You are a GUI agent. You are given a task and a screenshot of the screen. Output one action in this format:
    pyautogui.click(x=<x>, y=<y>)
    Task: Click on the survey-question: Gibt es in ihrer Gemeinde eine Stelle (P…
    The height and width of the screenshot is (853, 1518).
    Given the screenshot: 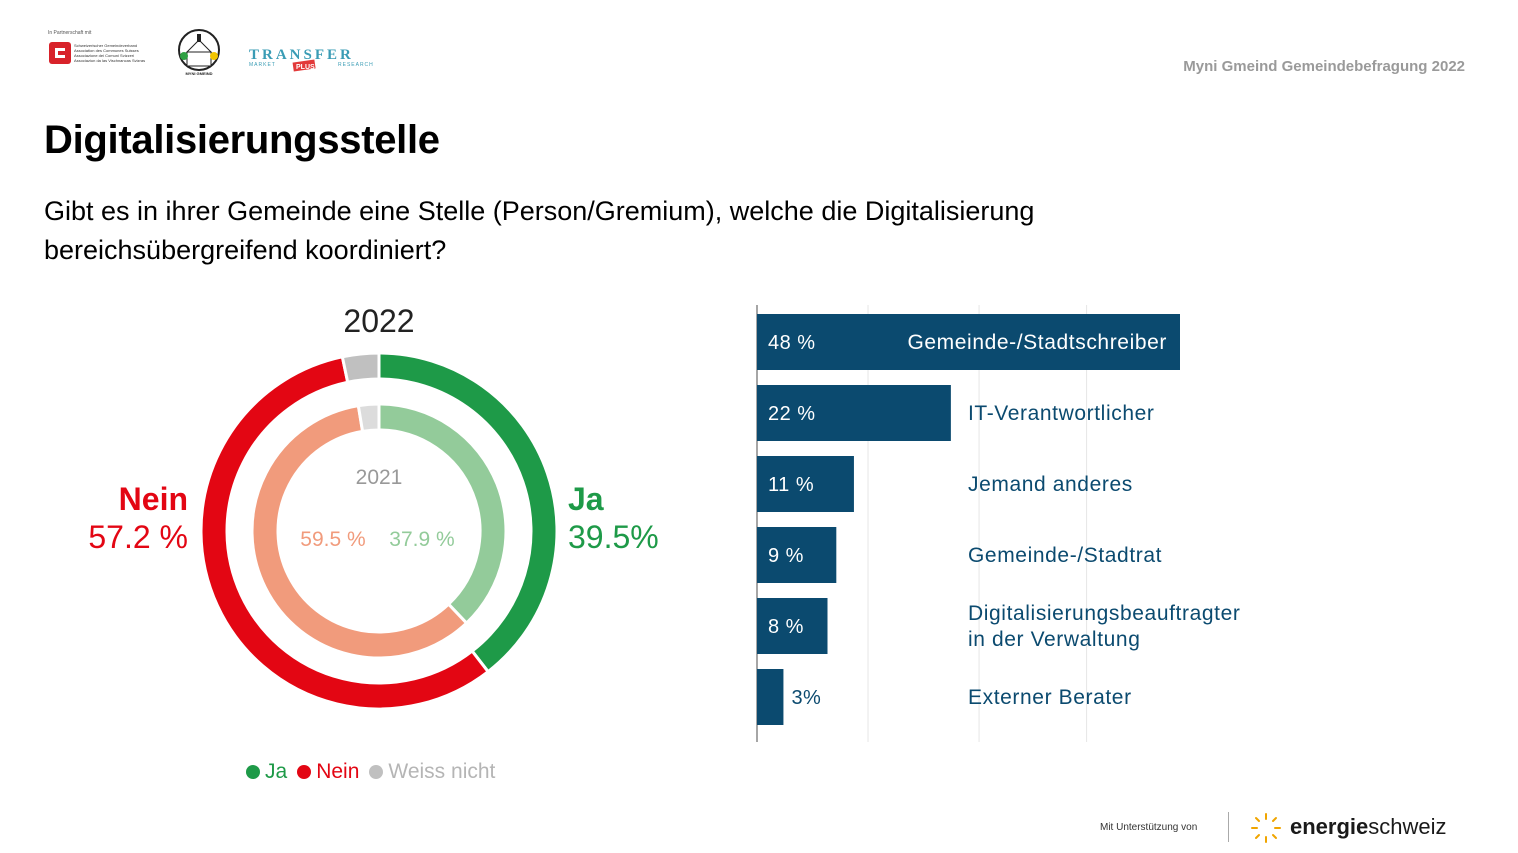 What is the action you would take?
    pyautogui.click(x=539, y=230)
    